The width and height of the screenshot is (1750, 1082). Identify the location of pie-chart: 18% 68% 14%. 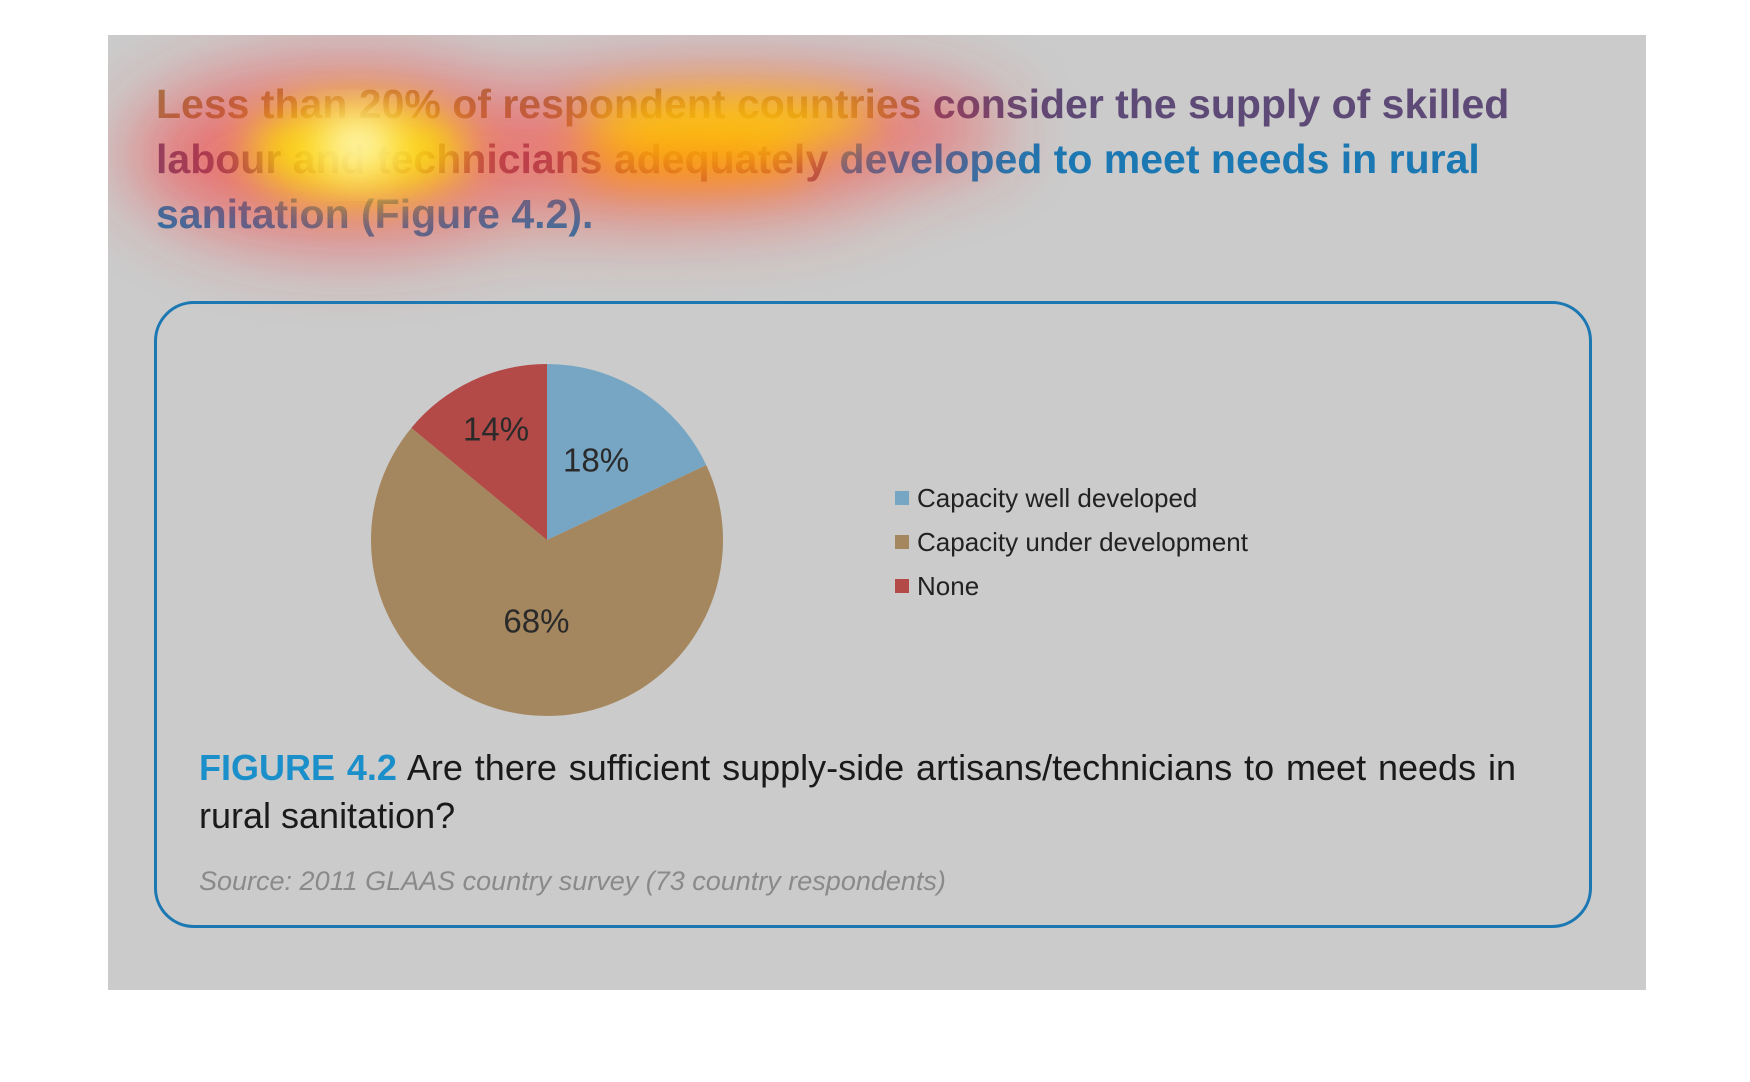
(547, 540).